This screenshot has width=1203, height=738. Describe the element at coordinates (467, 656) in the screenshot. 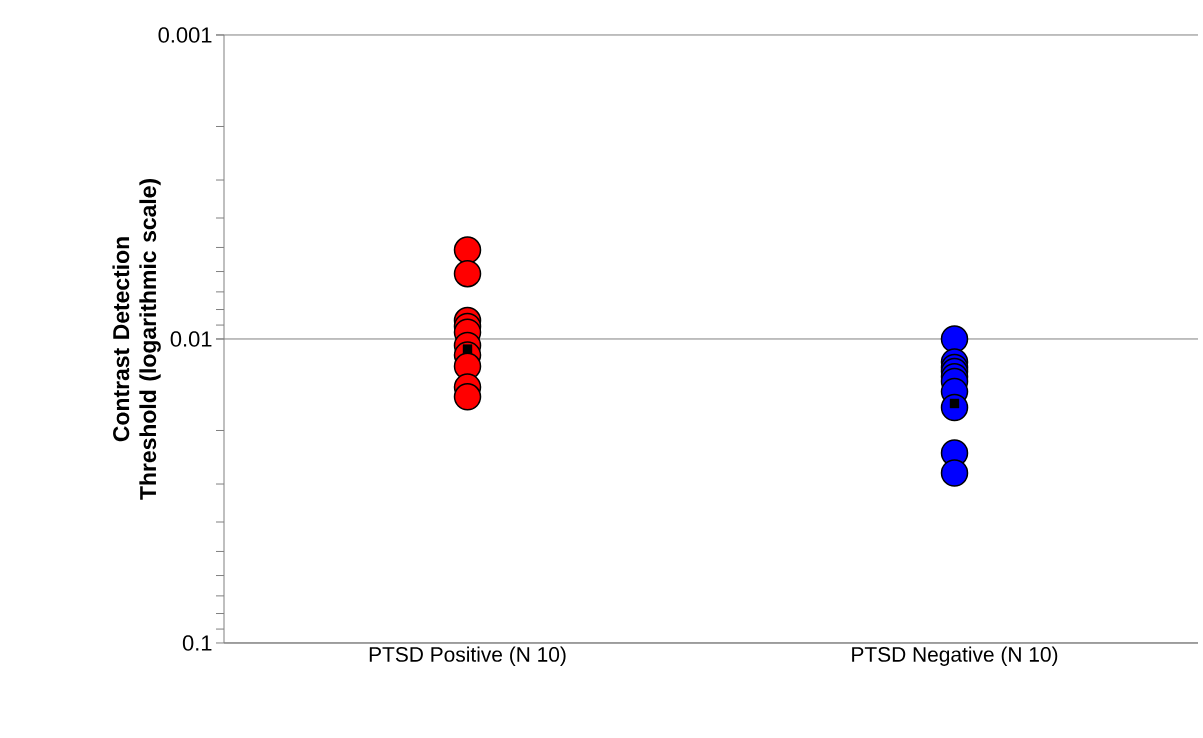

I see `x-tick-label: PTSD Positive (N 10)` at that location.